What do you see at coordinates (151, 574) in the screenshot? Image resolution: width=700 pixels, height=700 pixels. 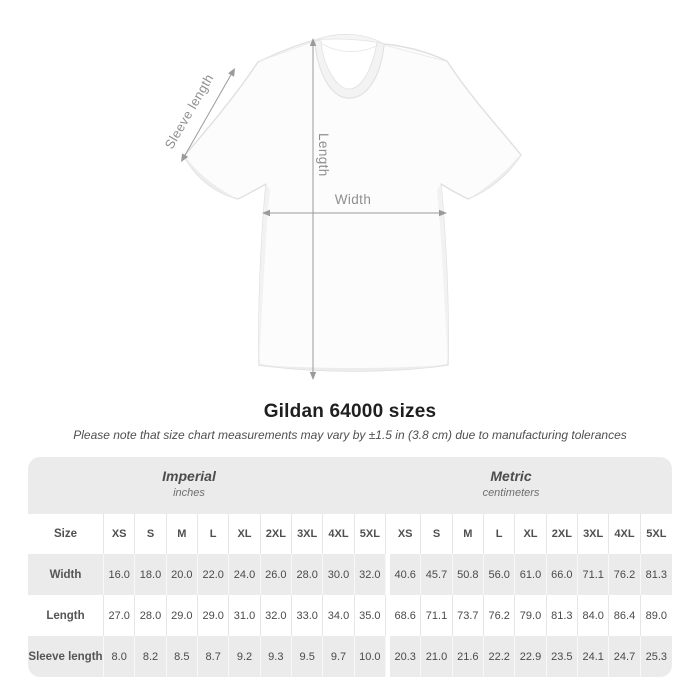 I see `value-cell: 18.0` at bounding box center [151, 574].